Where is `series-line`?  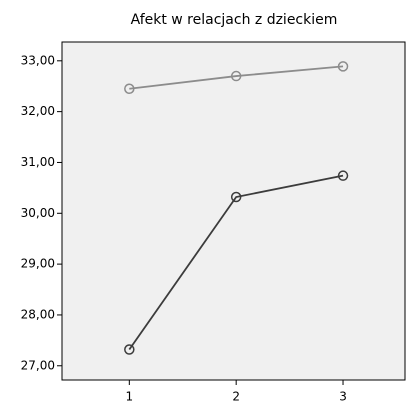 series-line is located at coordinates (236, 77).